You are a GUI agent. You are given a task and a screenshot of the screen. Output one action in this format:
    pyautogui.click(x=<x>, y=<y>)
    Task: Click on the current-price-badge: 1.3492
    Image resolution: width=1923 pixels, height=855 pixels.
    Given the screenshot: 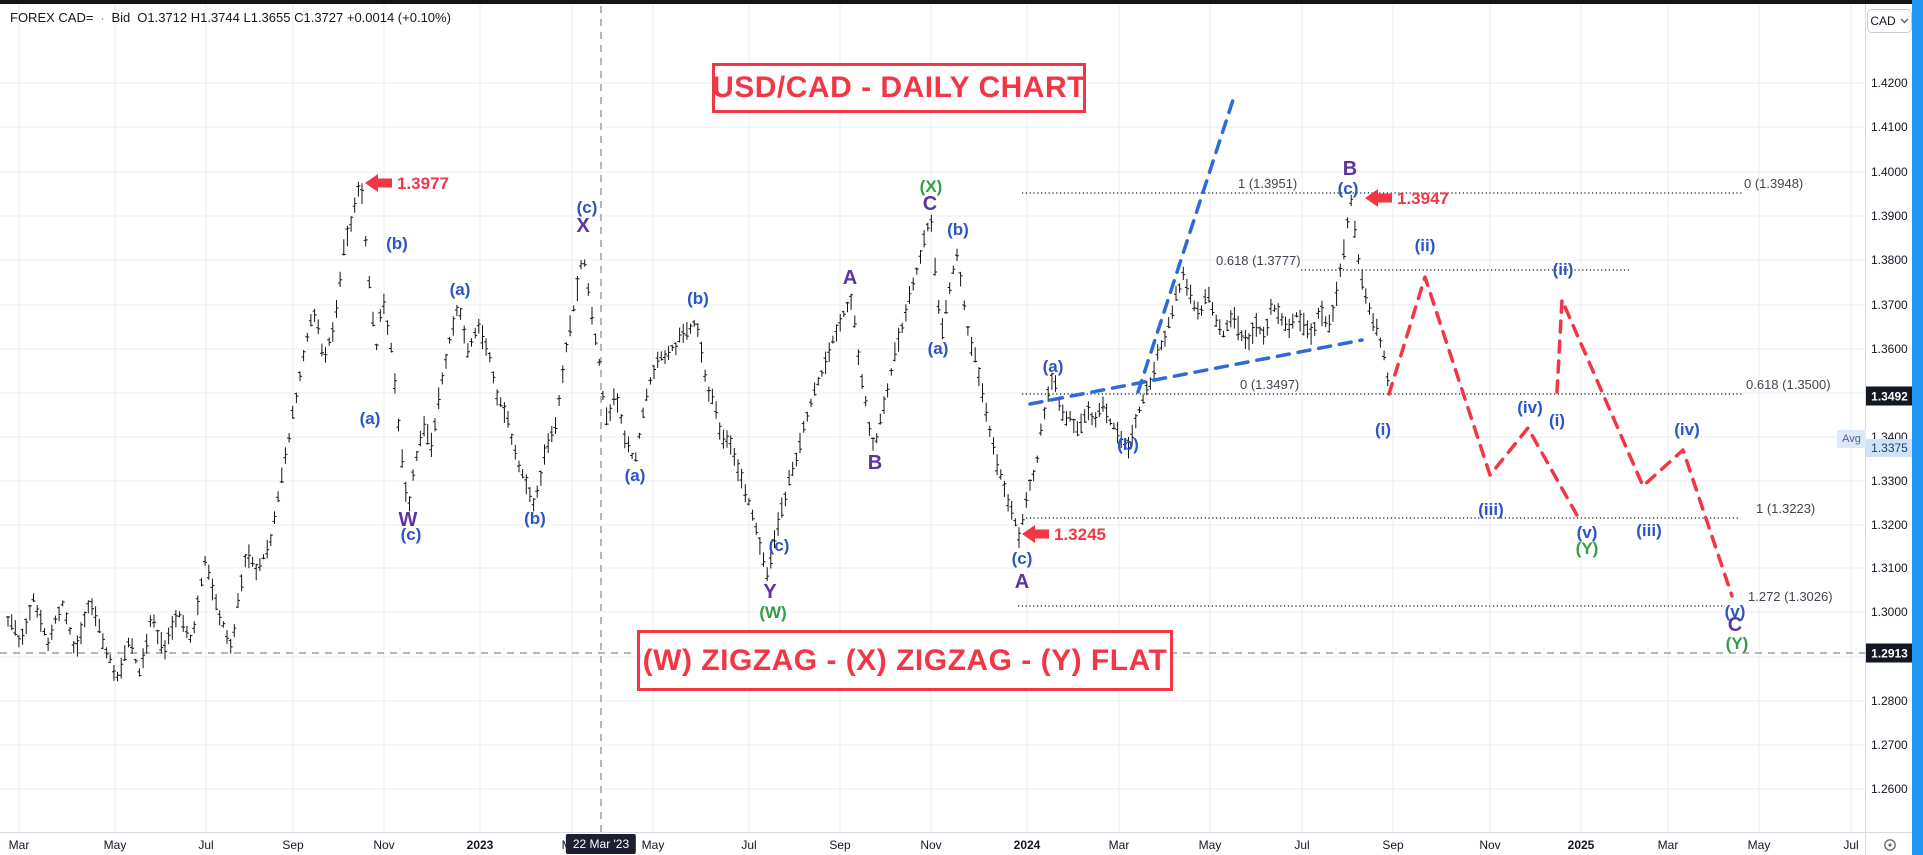 What is the action you would take?
    pyautogui.click(x=1889, y=396)
    